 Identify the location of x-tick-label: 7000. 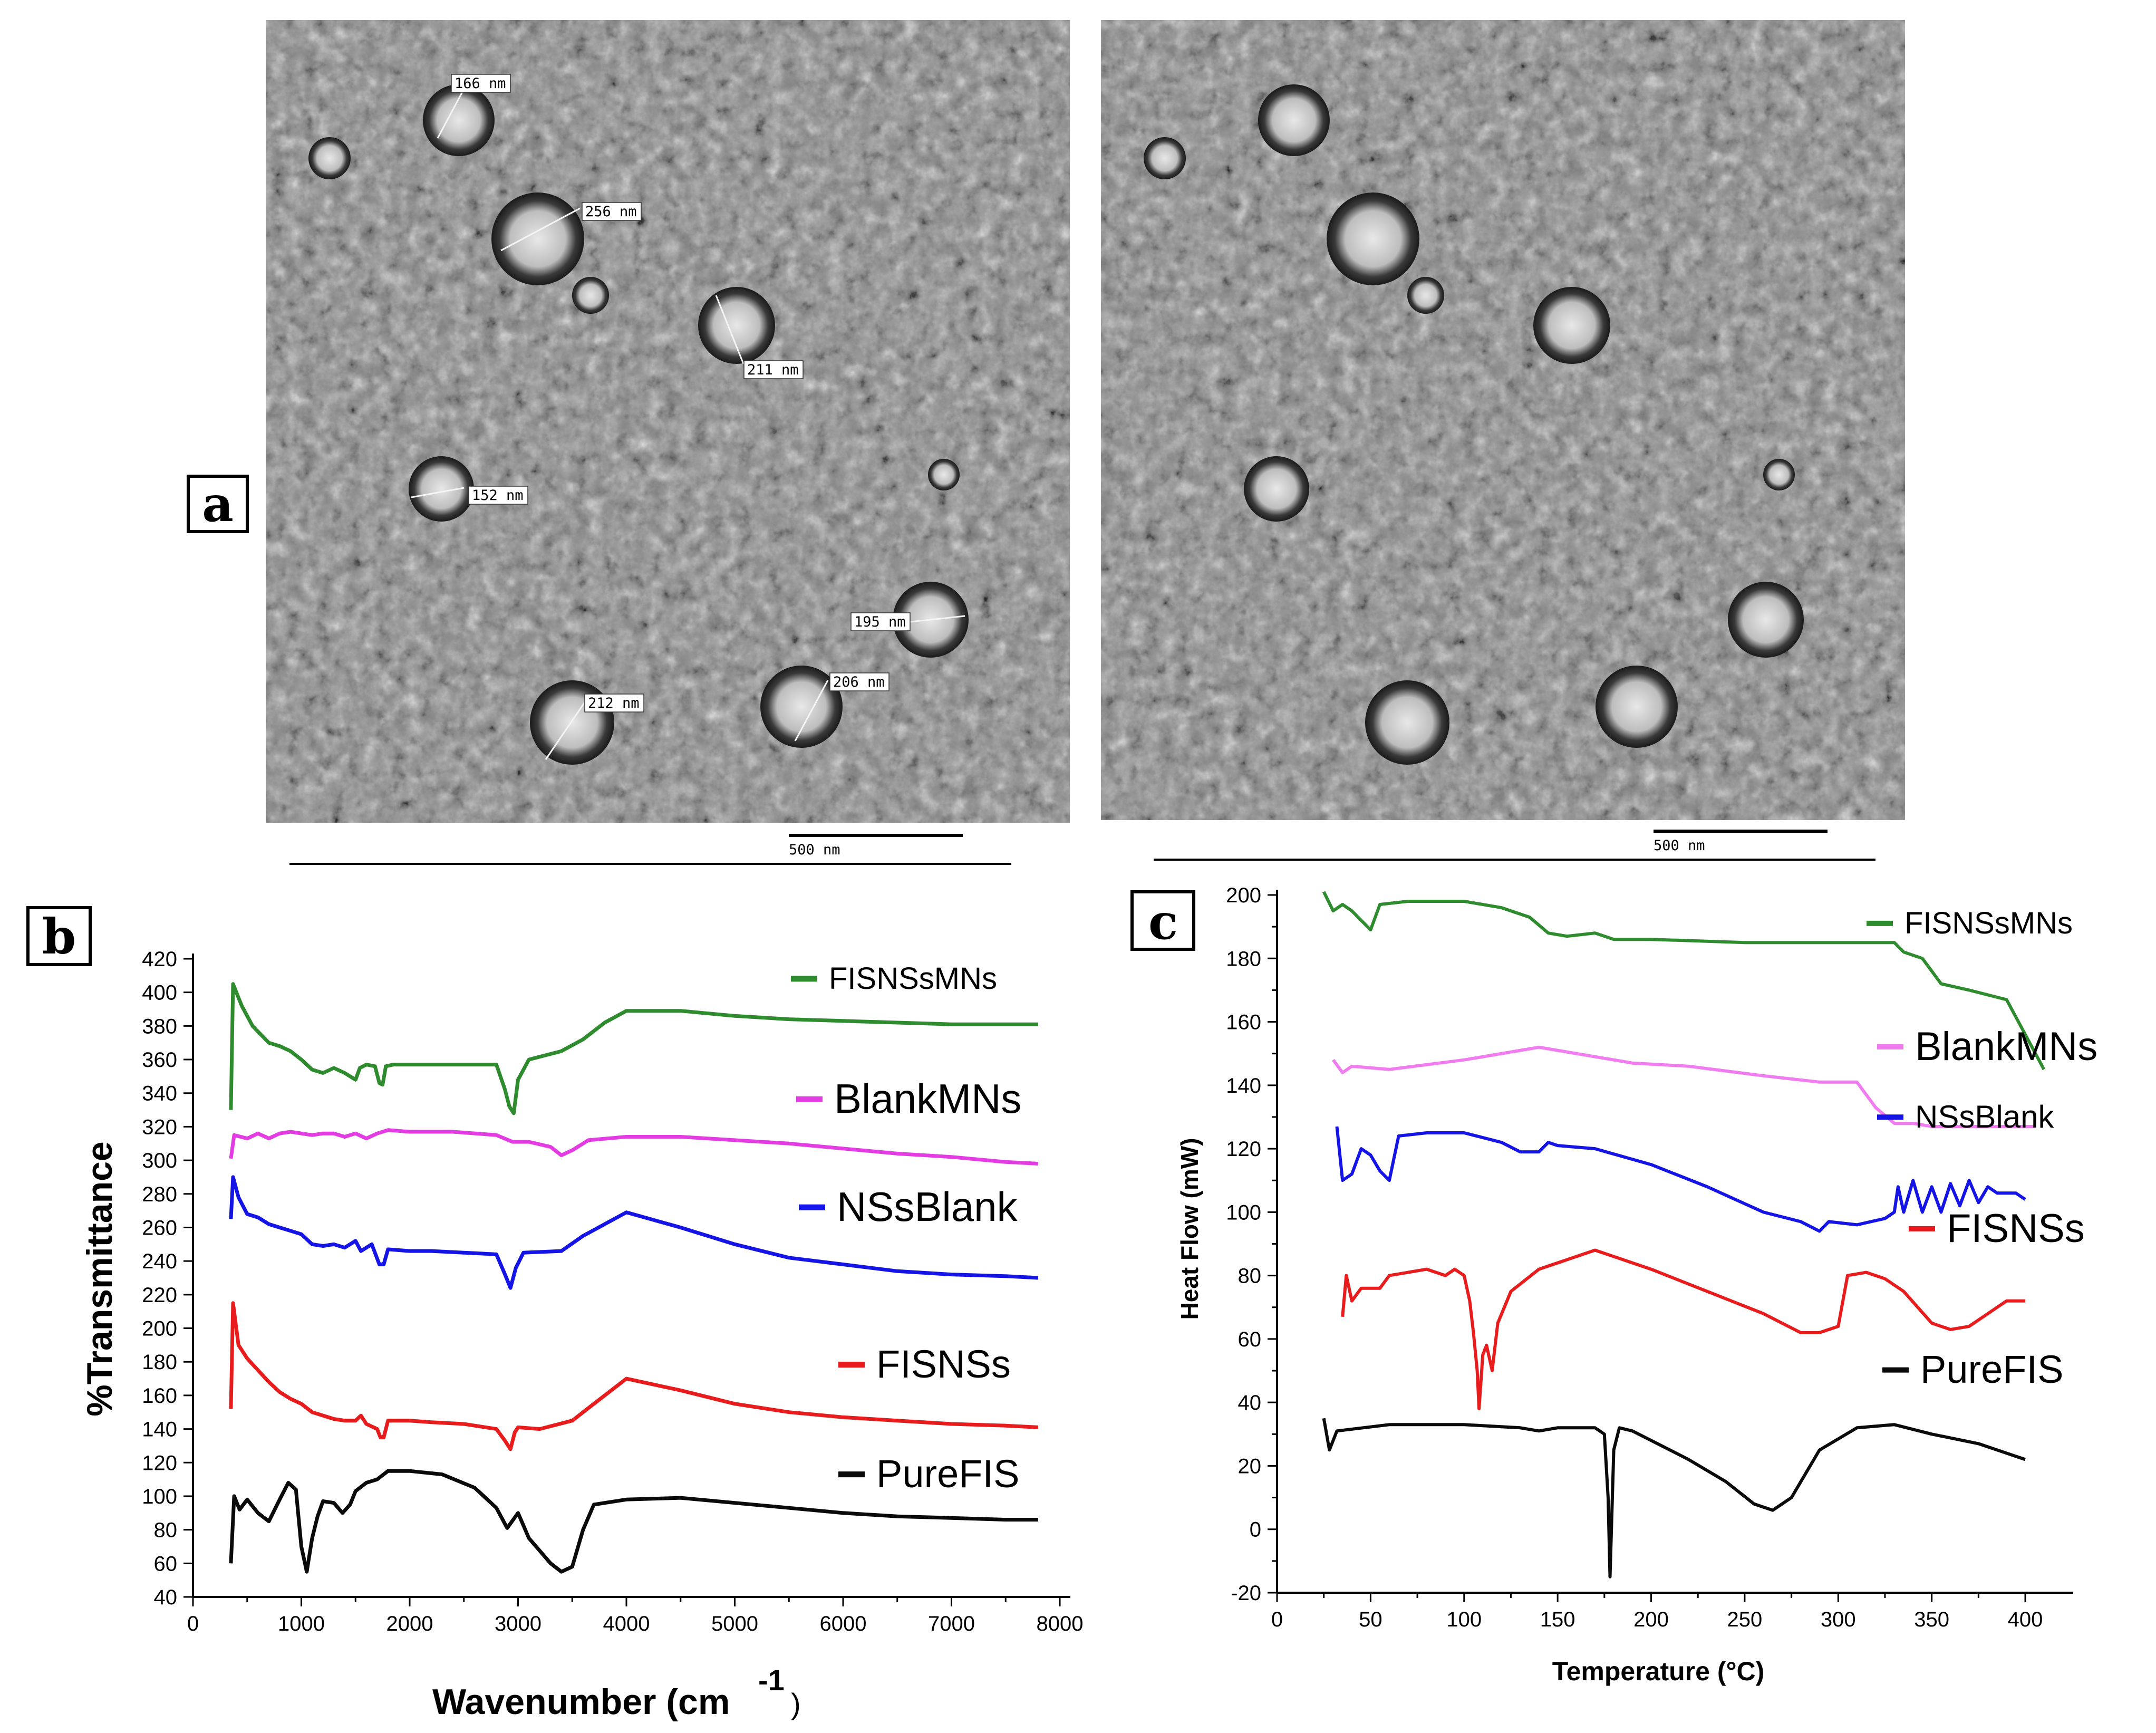
(951, 1623).